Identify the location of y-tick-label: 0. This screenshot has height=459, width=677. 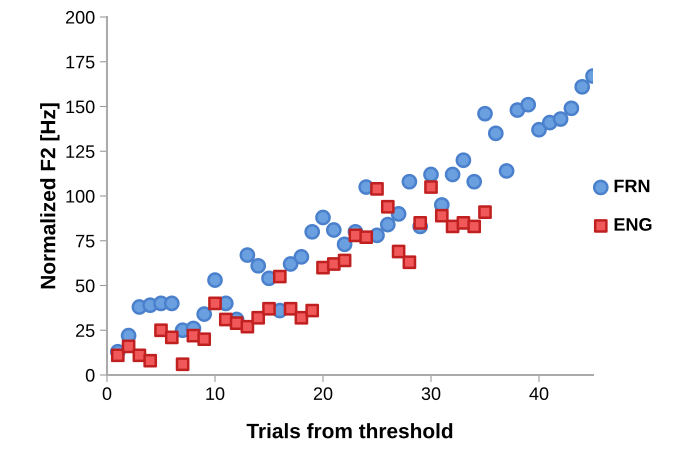
(90, 375).